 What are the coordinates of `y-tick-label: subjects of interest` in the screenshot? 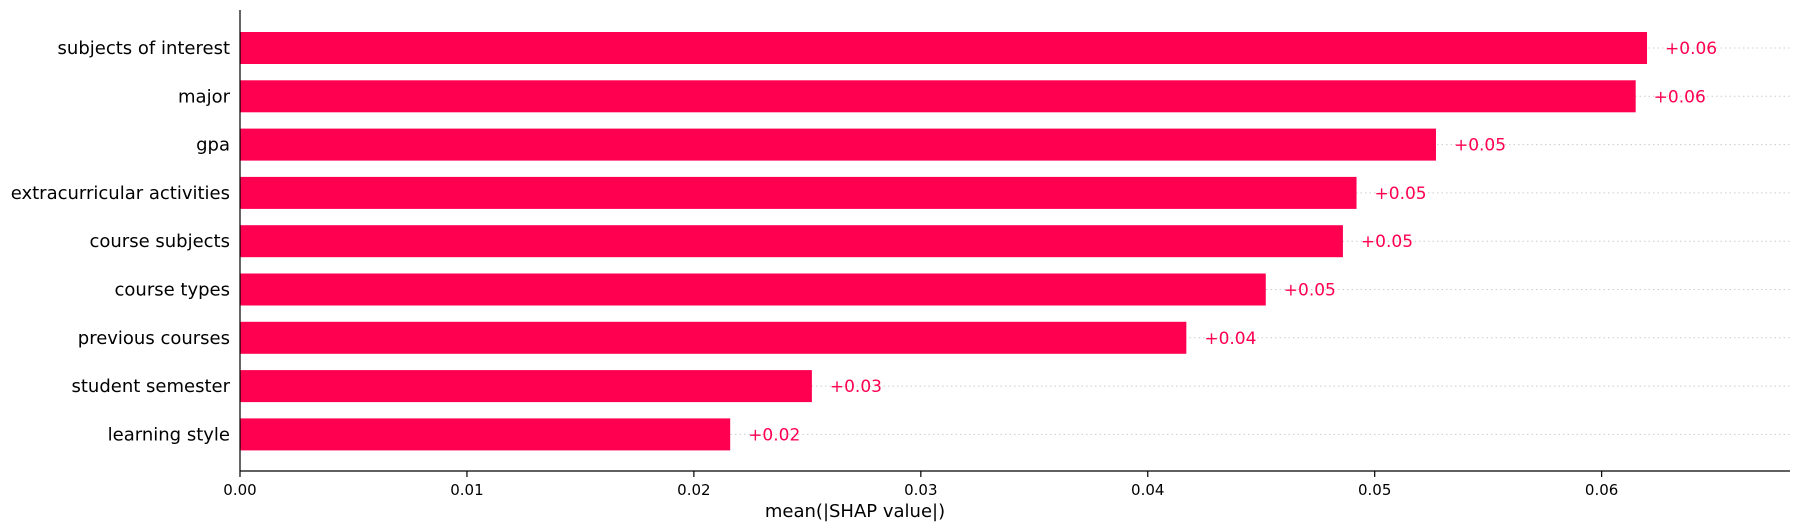 It's located at (144, 48).